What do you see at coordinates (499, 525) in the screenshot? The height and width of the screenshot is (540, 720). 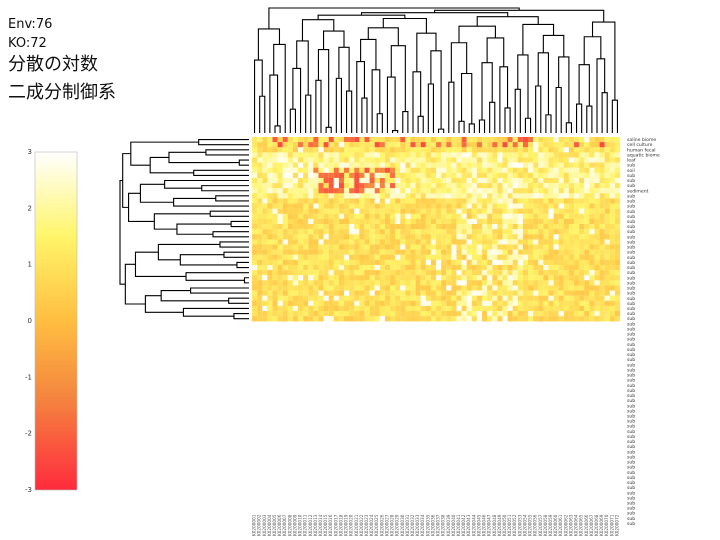 I see `col-label: K0200049` at bounding box center [499, 525].